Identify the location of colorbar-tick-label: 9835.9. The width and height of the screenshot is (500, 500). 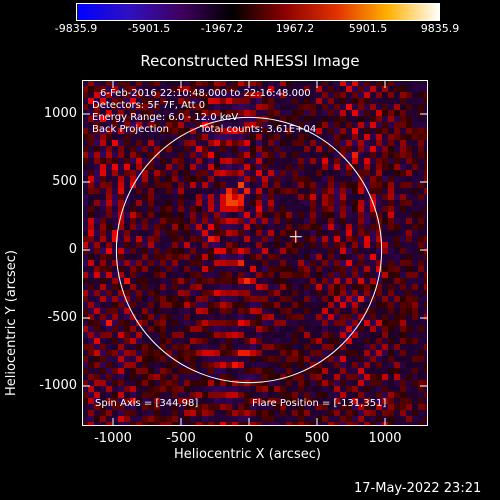
(440, 28).